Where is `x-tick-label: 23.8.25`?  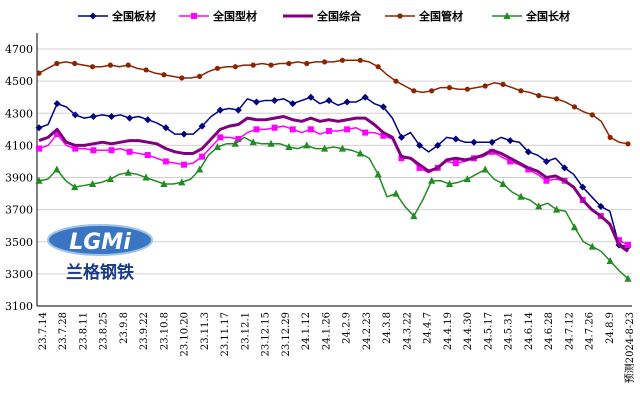
x-tick-label: 23.8.25 is located at coordinates (104, 331).